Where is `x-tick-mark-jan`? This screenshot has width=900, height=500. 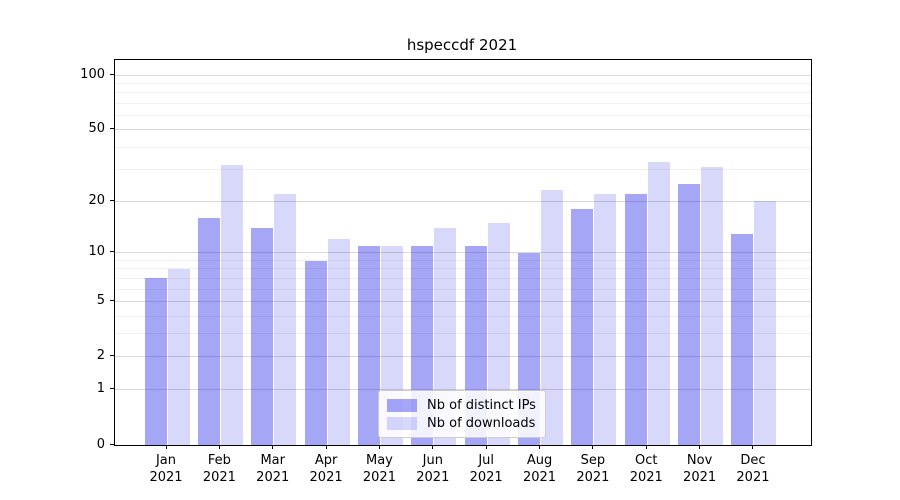
x-tick-mark-jan is located at coordinates (166, 447).